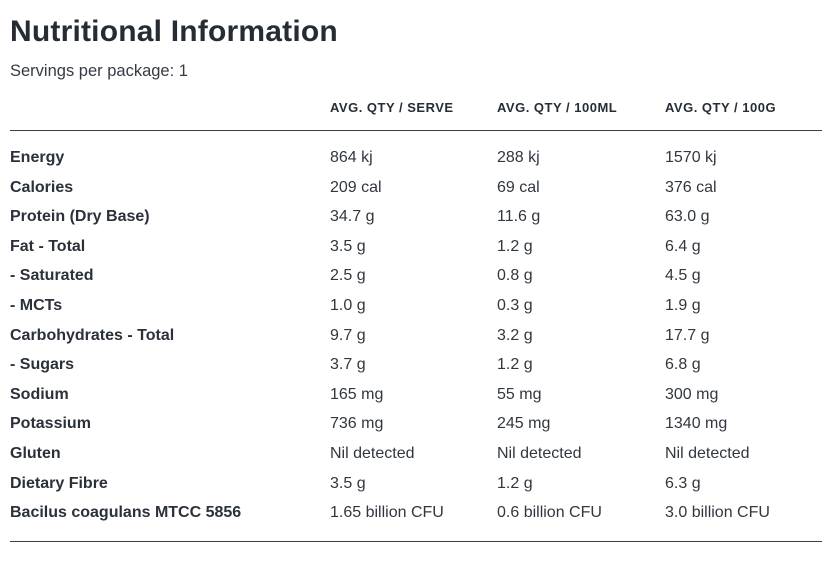  I want to click on table-row: Carbohydrates - Total 9.7 g 3.2 g 17.7 g, so click(416, 336).